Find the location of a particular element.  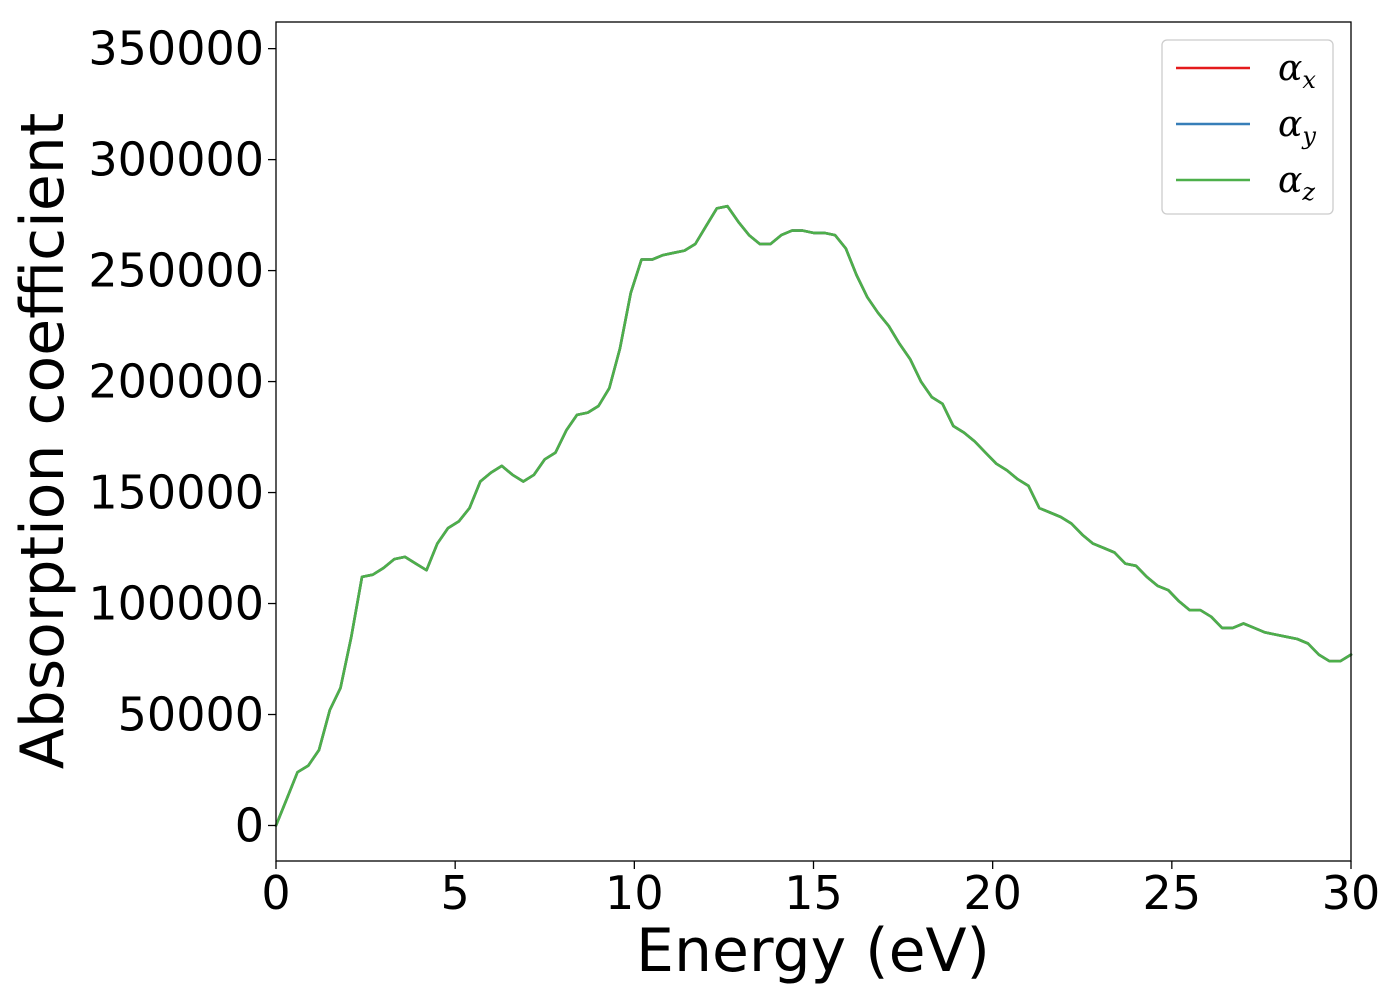

x-tick-label: 30 is located at coordinates (1351, 893).